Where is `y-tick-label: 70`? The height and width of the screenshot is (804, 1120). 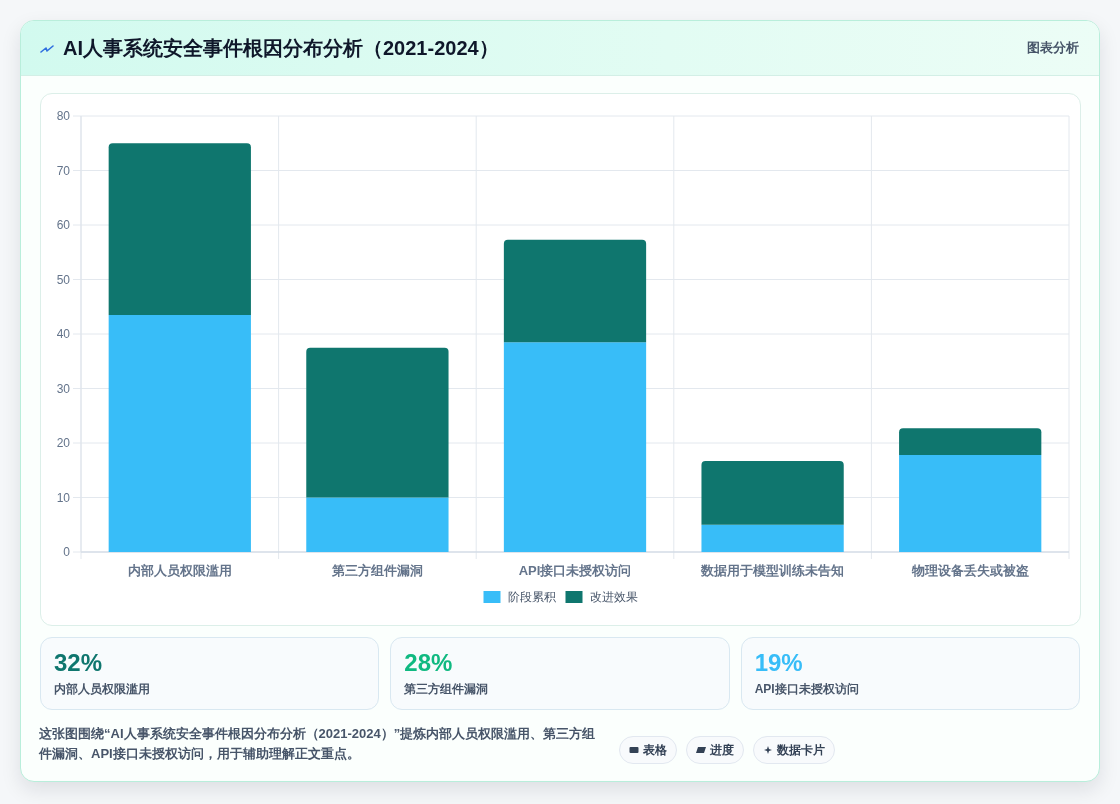
y-tick-label: 70 is located at coordinates (63, 170).